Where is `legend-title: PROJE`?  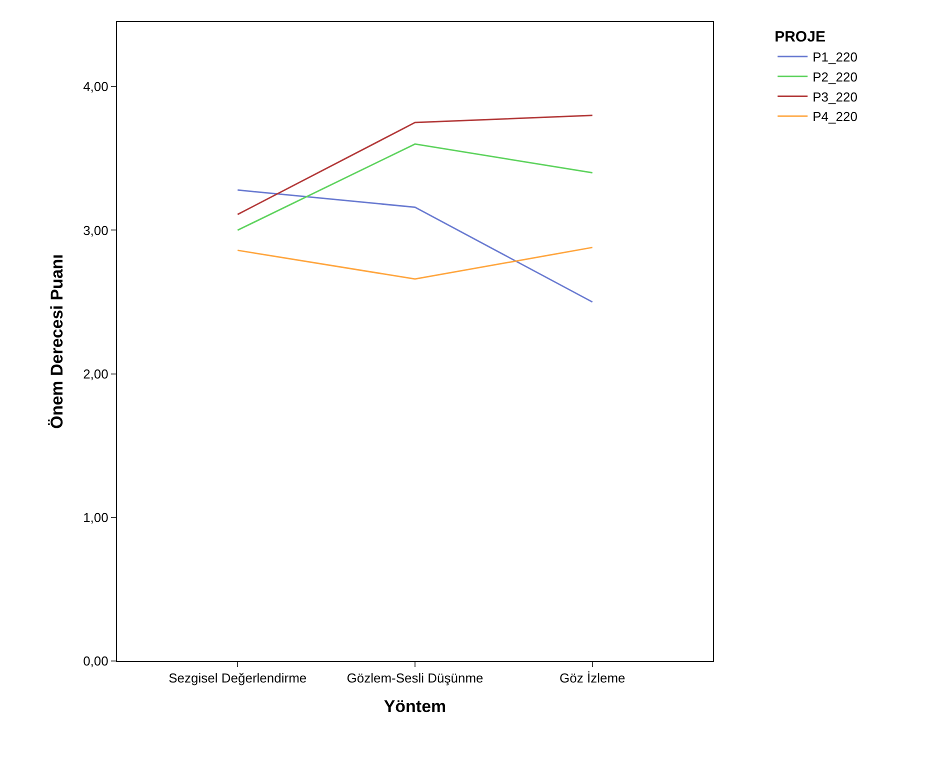
legend-title: PROJE is located at coordinates (800, 37).